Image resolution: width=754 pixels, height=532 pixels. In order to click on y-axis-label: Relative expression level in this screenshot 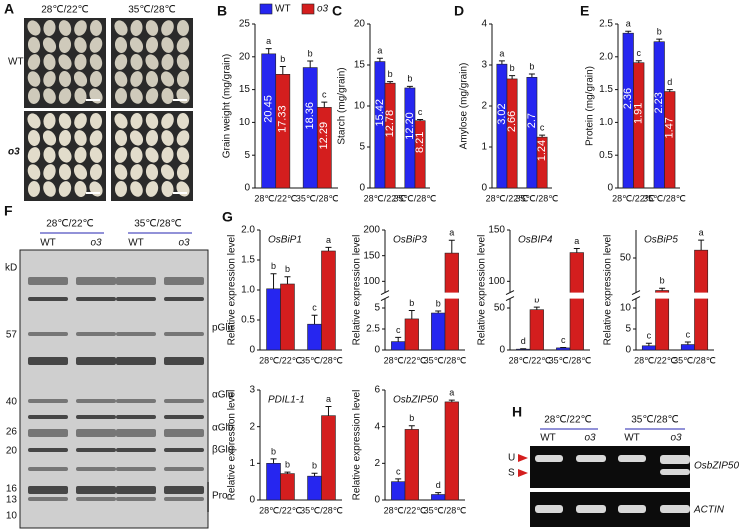, I will do `click(232, 290)`.